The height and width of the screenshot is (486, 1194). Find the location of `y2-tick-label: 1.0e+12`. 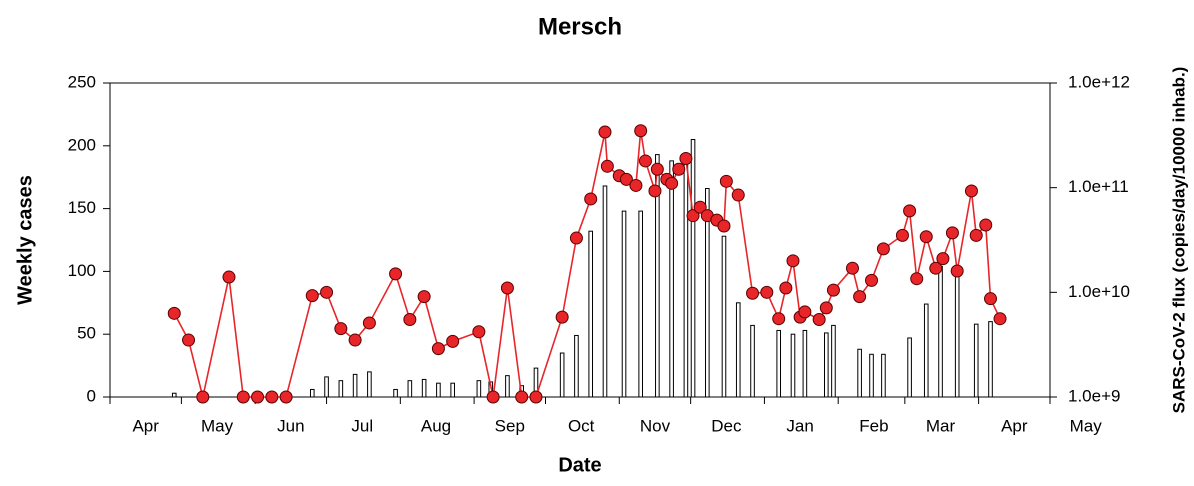

y2-tick-label: 1.0e+12 is located at coordinates (1099, 81).